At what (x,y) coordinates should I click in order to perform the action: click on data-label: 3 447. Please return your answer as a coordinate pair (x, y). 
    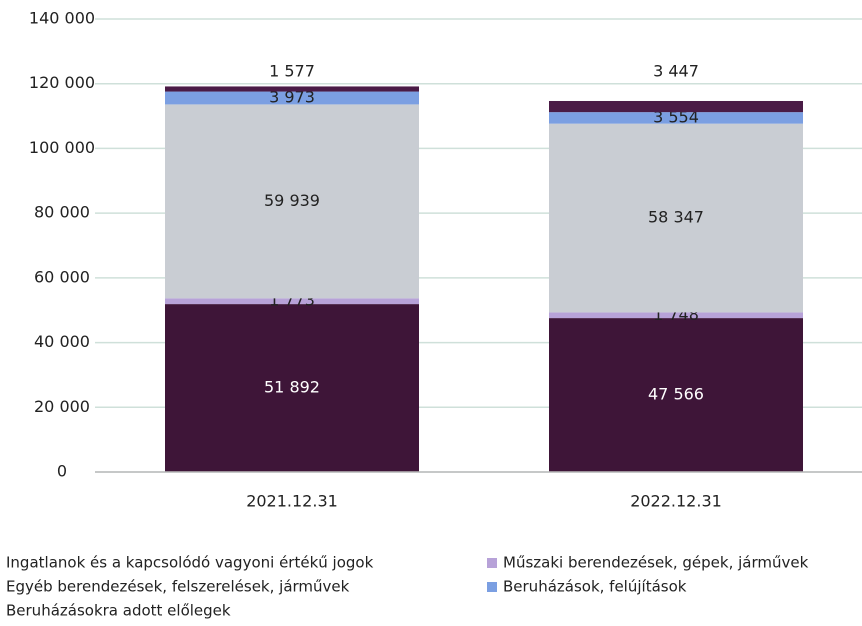
    Looking at the image, I should click on (676, 71).